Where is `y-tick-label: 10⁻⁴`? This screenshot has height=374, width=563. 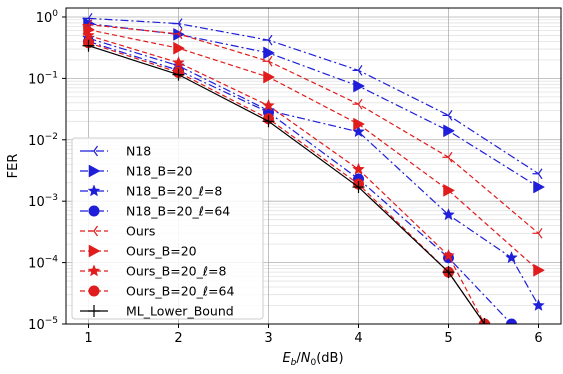
y-tick-label: 10⁻⁴ is located at coordinates (43, 263).